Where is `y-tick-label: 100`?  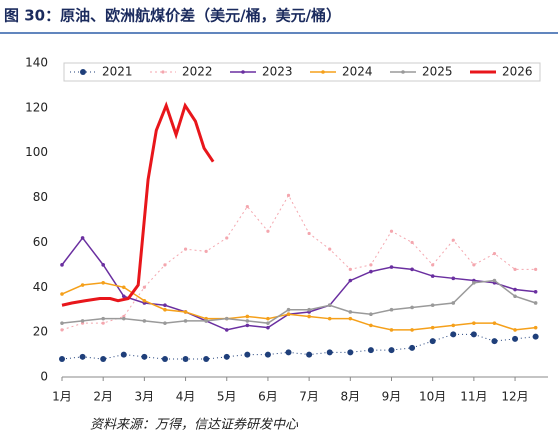
y-tick-label: 100 is located at coordinates (36, 152).